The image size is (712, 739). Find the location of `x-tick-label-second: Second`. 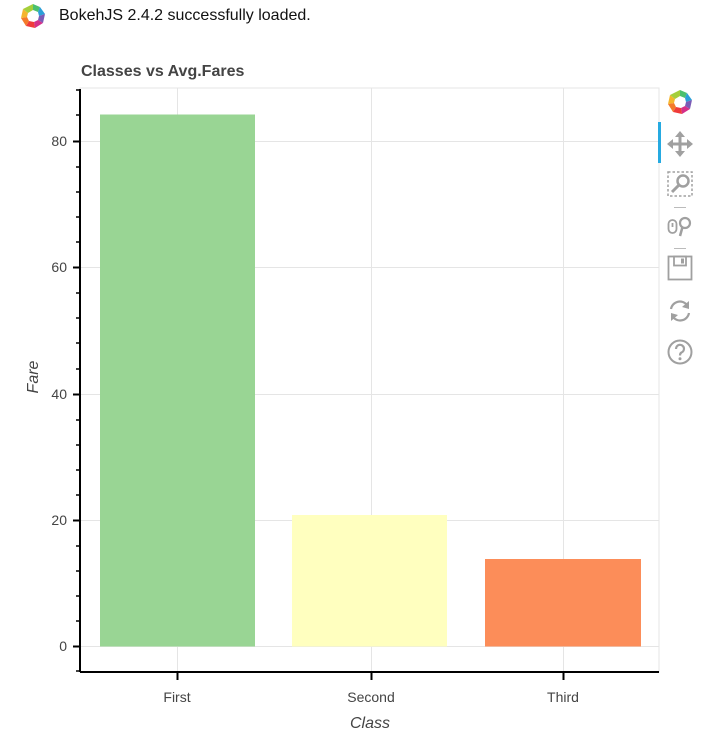

x-tick-label-second: Second is located at coordinates (371, 697).